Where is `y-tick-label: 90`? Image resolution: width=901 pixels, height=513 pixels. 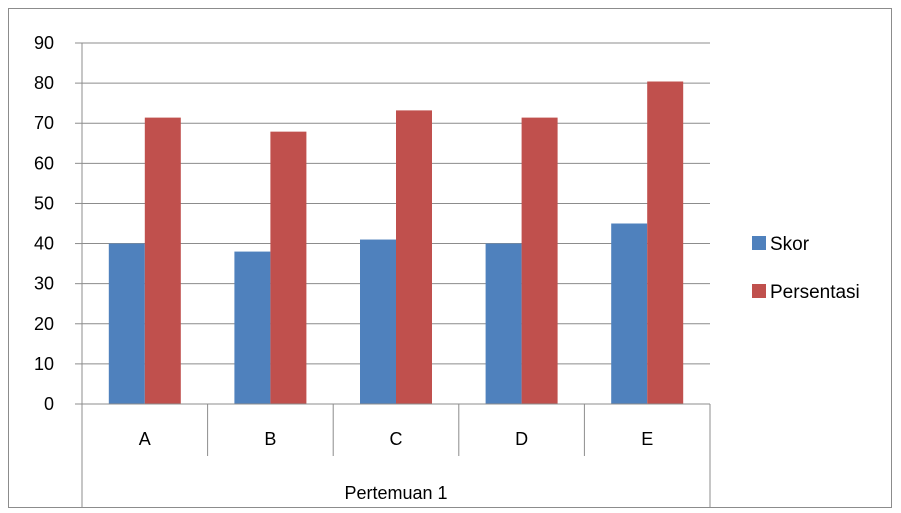 y-tick-label: 90 is located at coordinates (44, 43).